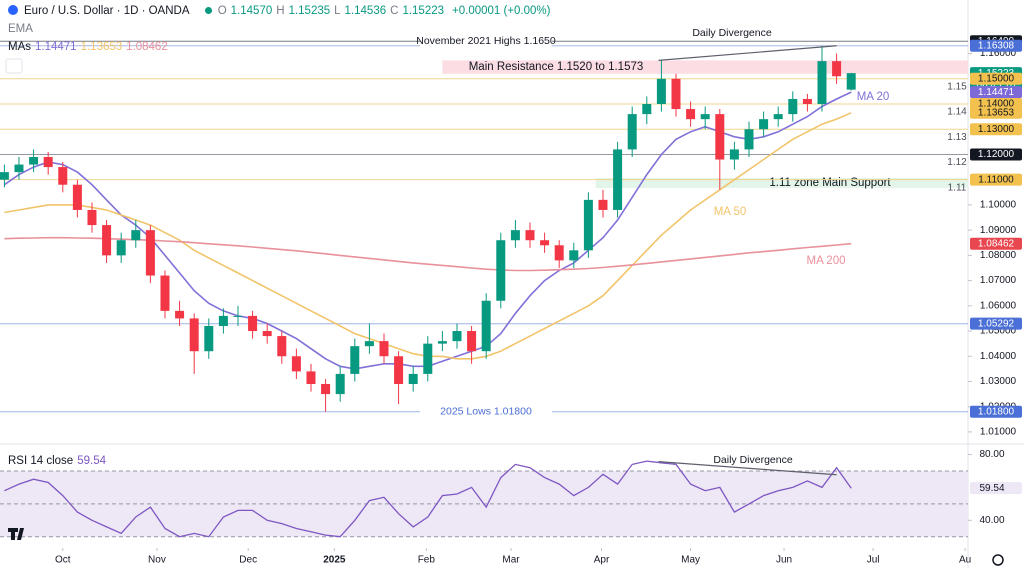 Image resolution: width=1024 pixels, height=568 pixels. I want to click on ma-header: MAs, so click(19, 47).